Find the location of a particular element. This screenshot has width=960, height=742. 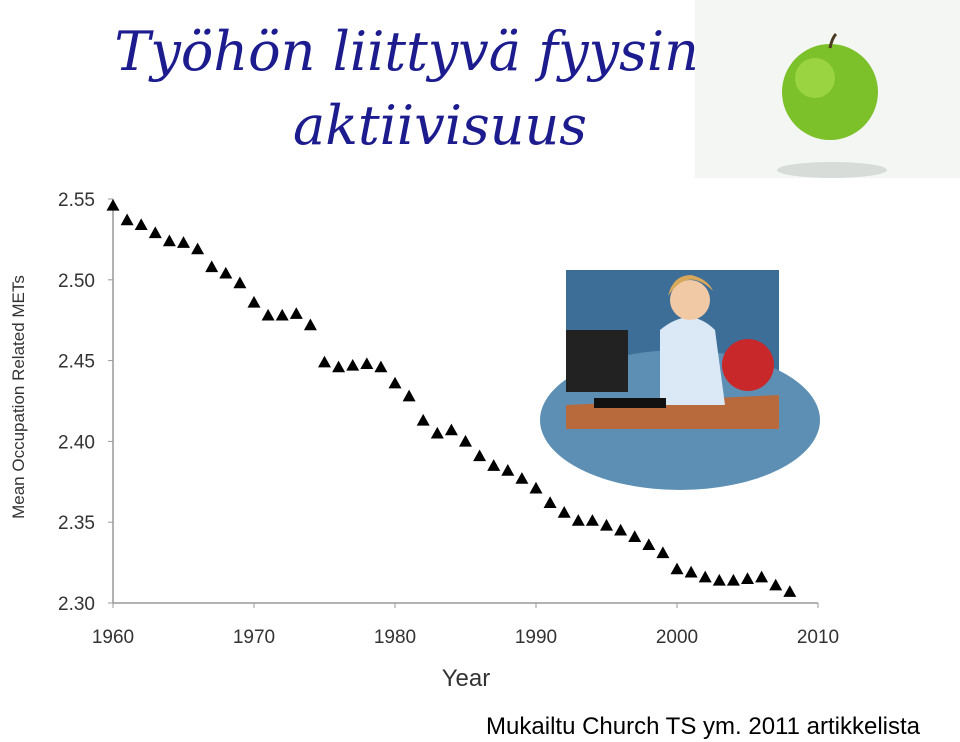

x-axis-label: Year is located at coordinates (466, 678).